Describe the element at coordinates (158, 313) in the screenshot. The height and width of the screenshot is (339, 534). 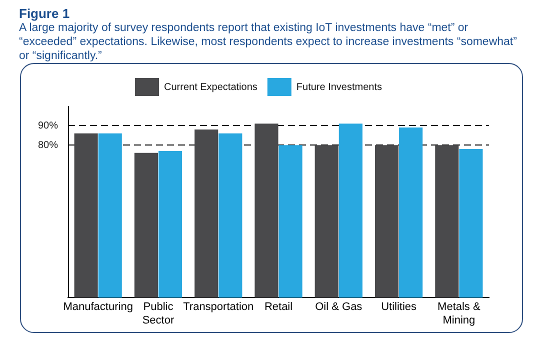
I see `x-tick-label: Public Sector` at that location.